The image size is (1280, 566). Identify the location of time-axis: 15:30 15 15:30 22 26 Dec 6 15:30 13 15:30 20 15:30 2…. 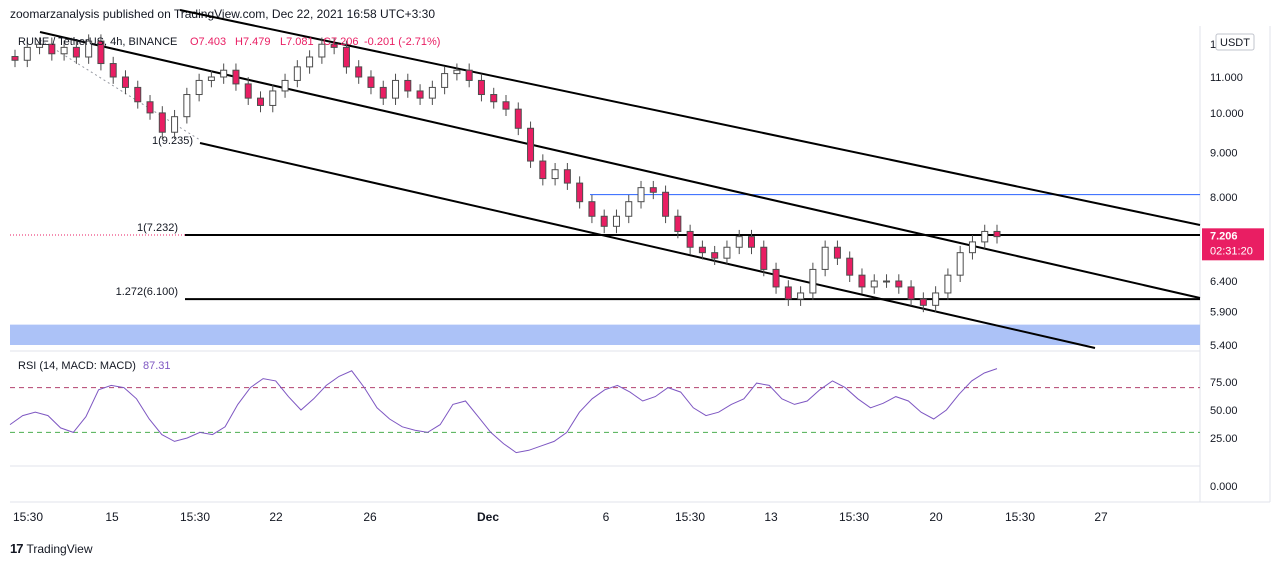
(560, 517).